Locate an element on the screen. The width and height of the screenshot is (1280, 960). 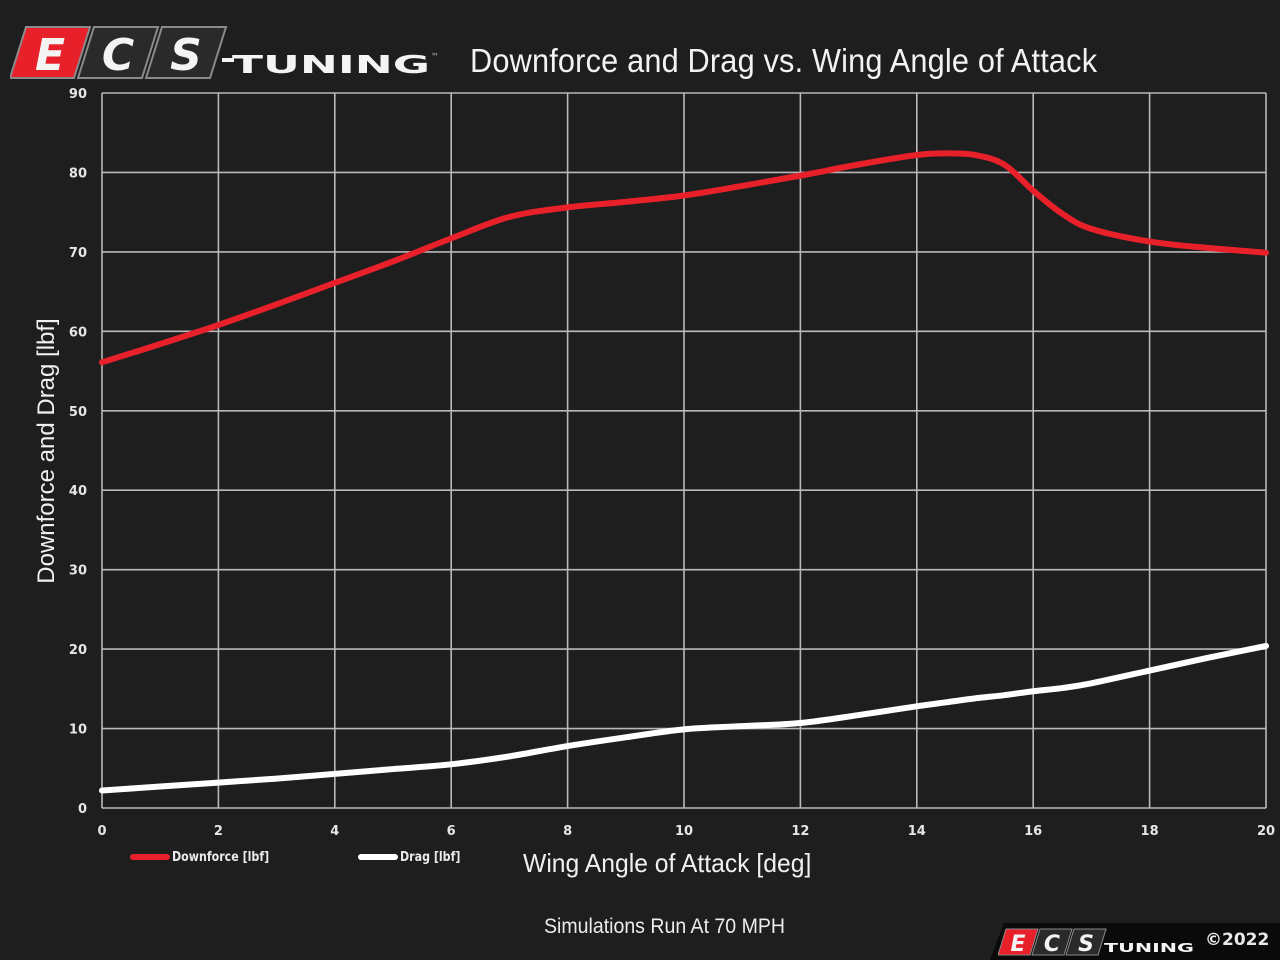
logo-badge-e: E is located at coordinates (51, 53).